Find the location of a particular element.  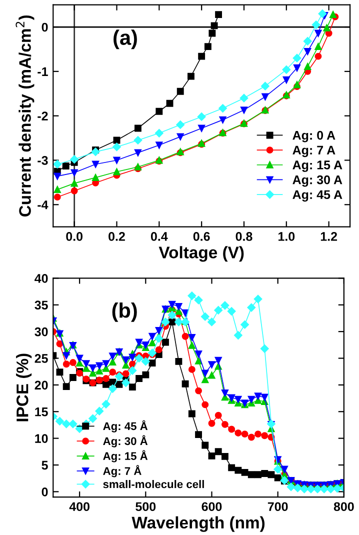

x-tick-label: 0.2 is located at coordinates (116, 236).